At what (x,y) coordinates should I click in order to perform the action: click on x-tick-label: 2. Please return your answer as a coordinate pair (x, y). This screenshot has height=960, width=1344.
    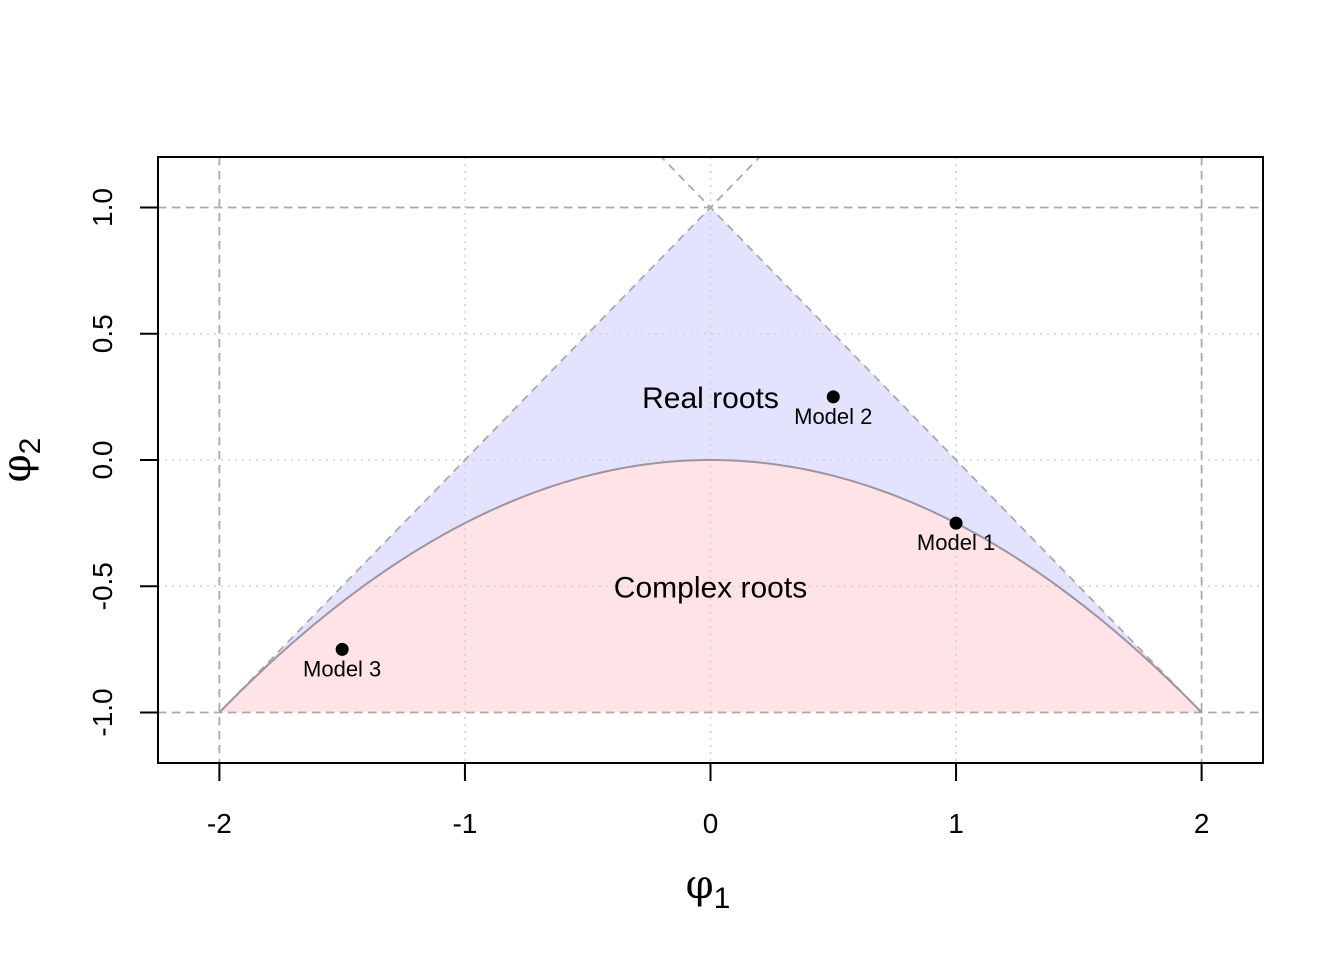
    Looking at the image, I should click on (1202, 823).